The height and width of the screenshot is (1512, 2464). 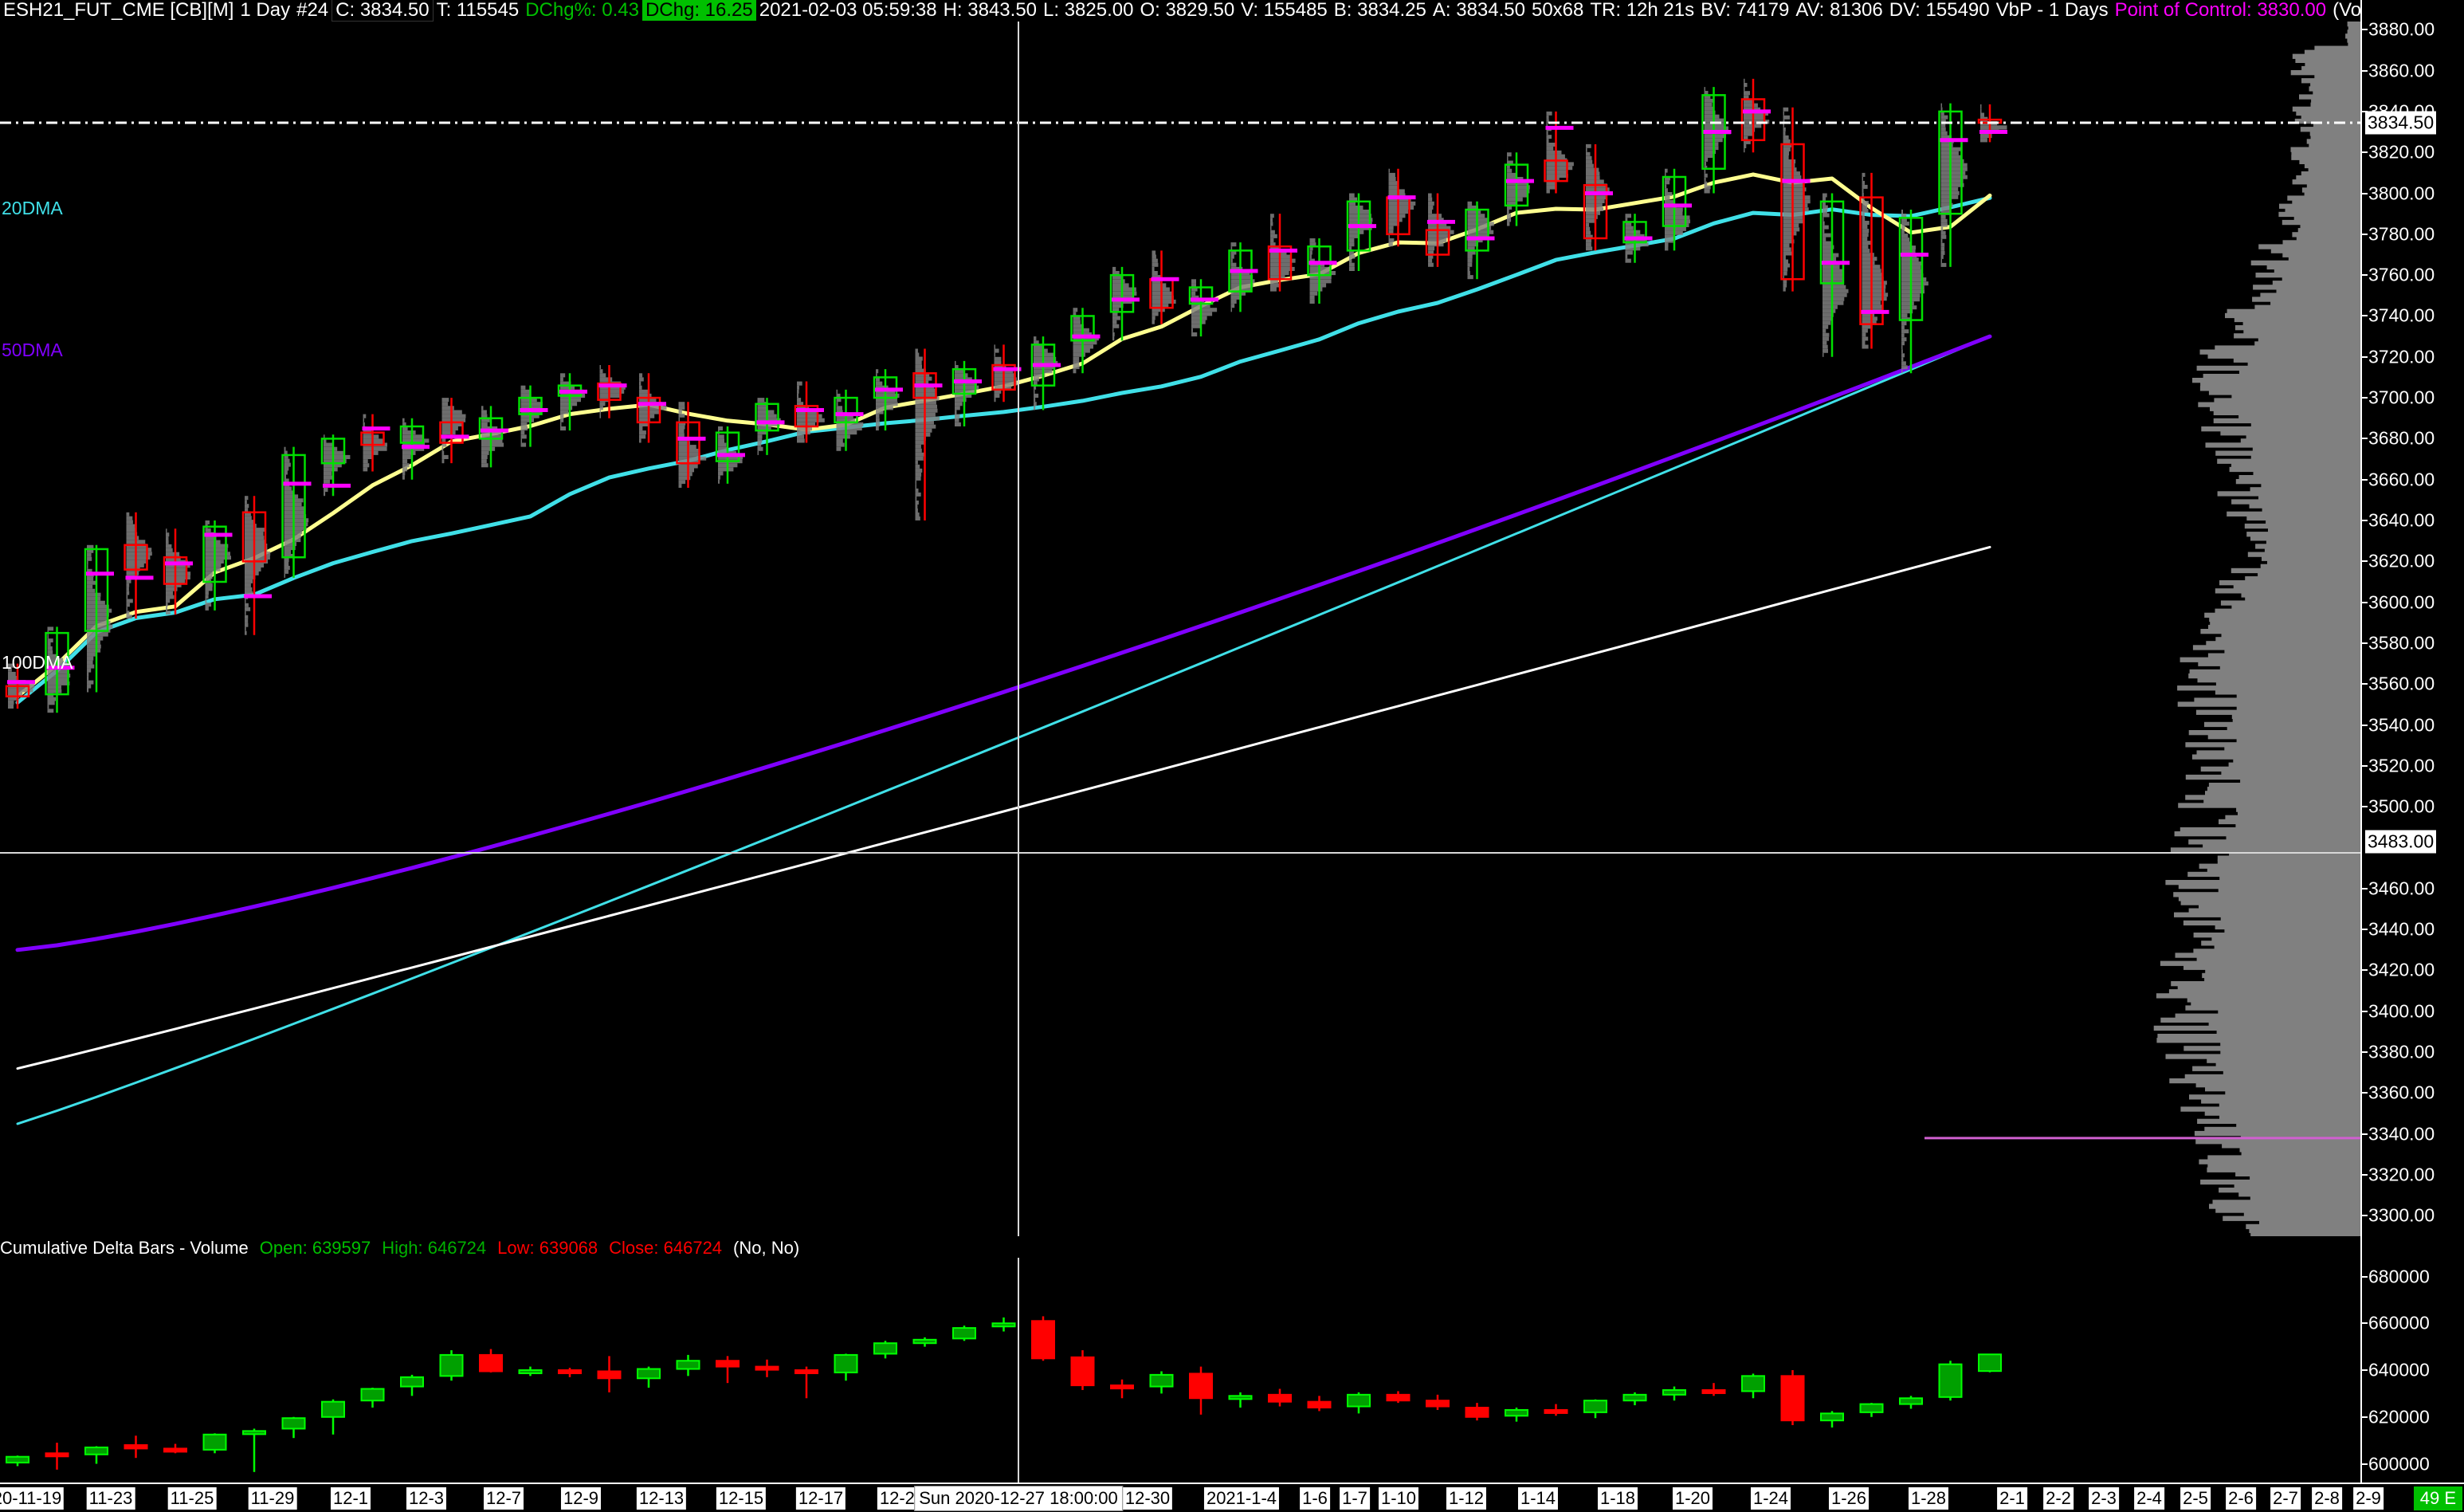 I want to click on price-axis-label: 3540.00, so click(x=2401, y=725).